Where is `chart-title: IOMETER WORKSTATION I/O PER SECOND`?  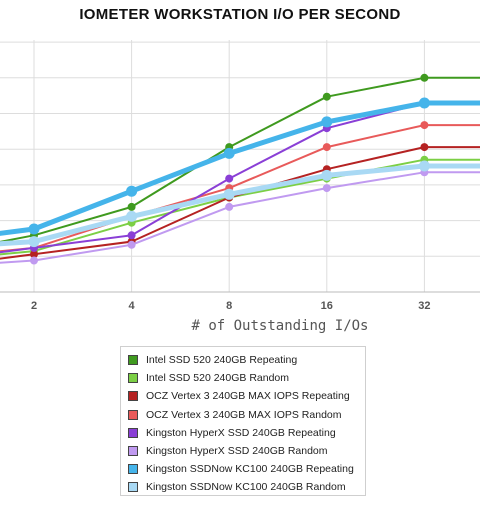 chart-title: IOMETER WORKSTATION I/O PER SECOND is located at coordinates (240, 14).